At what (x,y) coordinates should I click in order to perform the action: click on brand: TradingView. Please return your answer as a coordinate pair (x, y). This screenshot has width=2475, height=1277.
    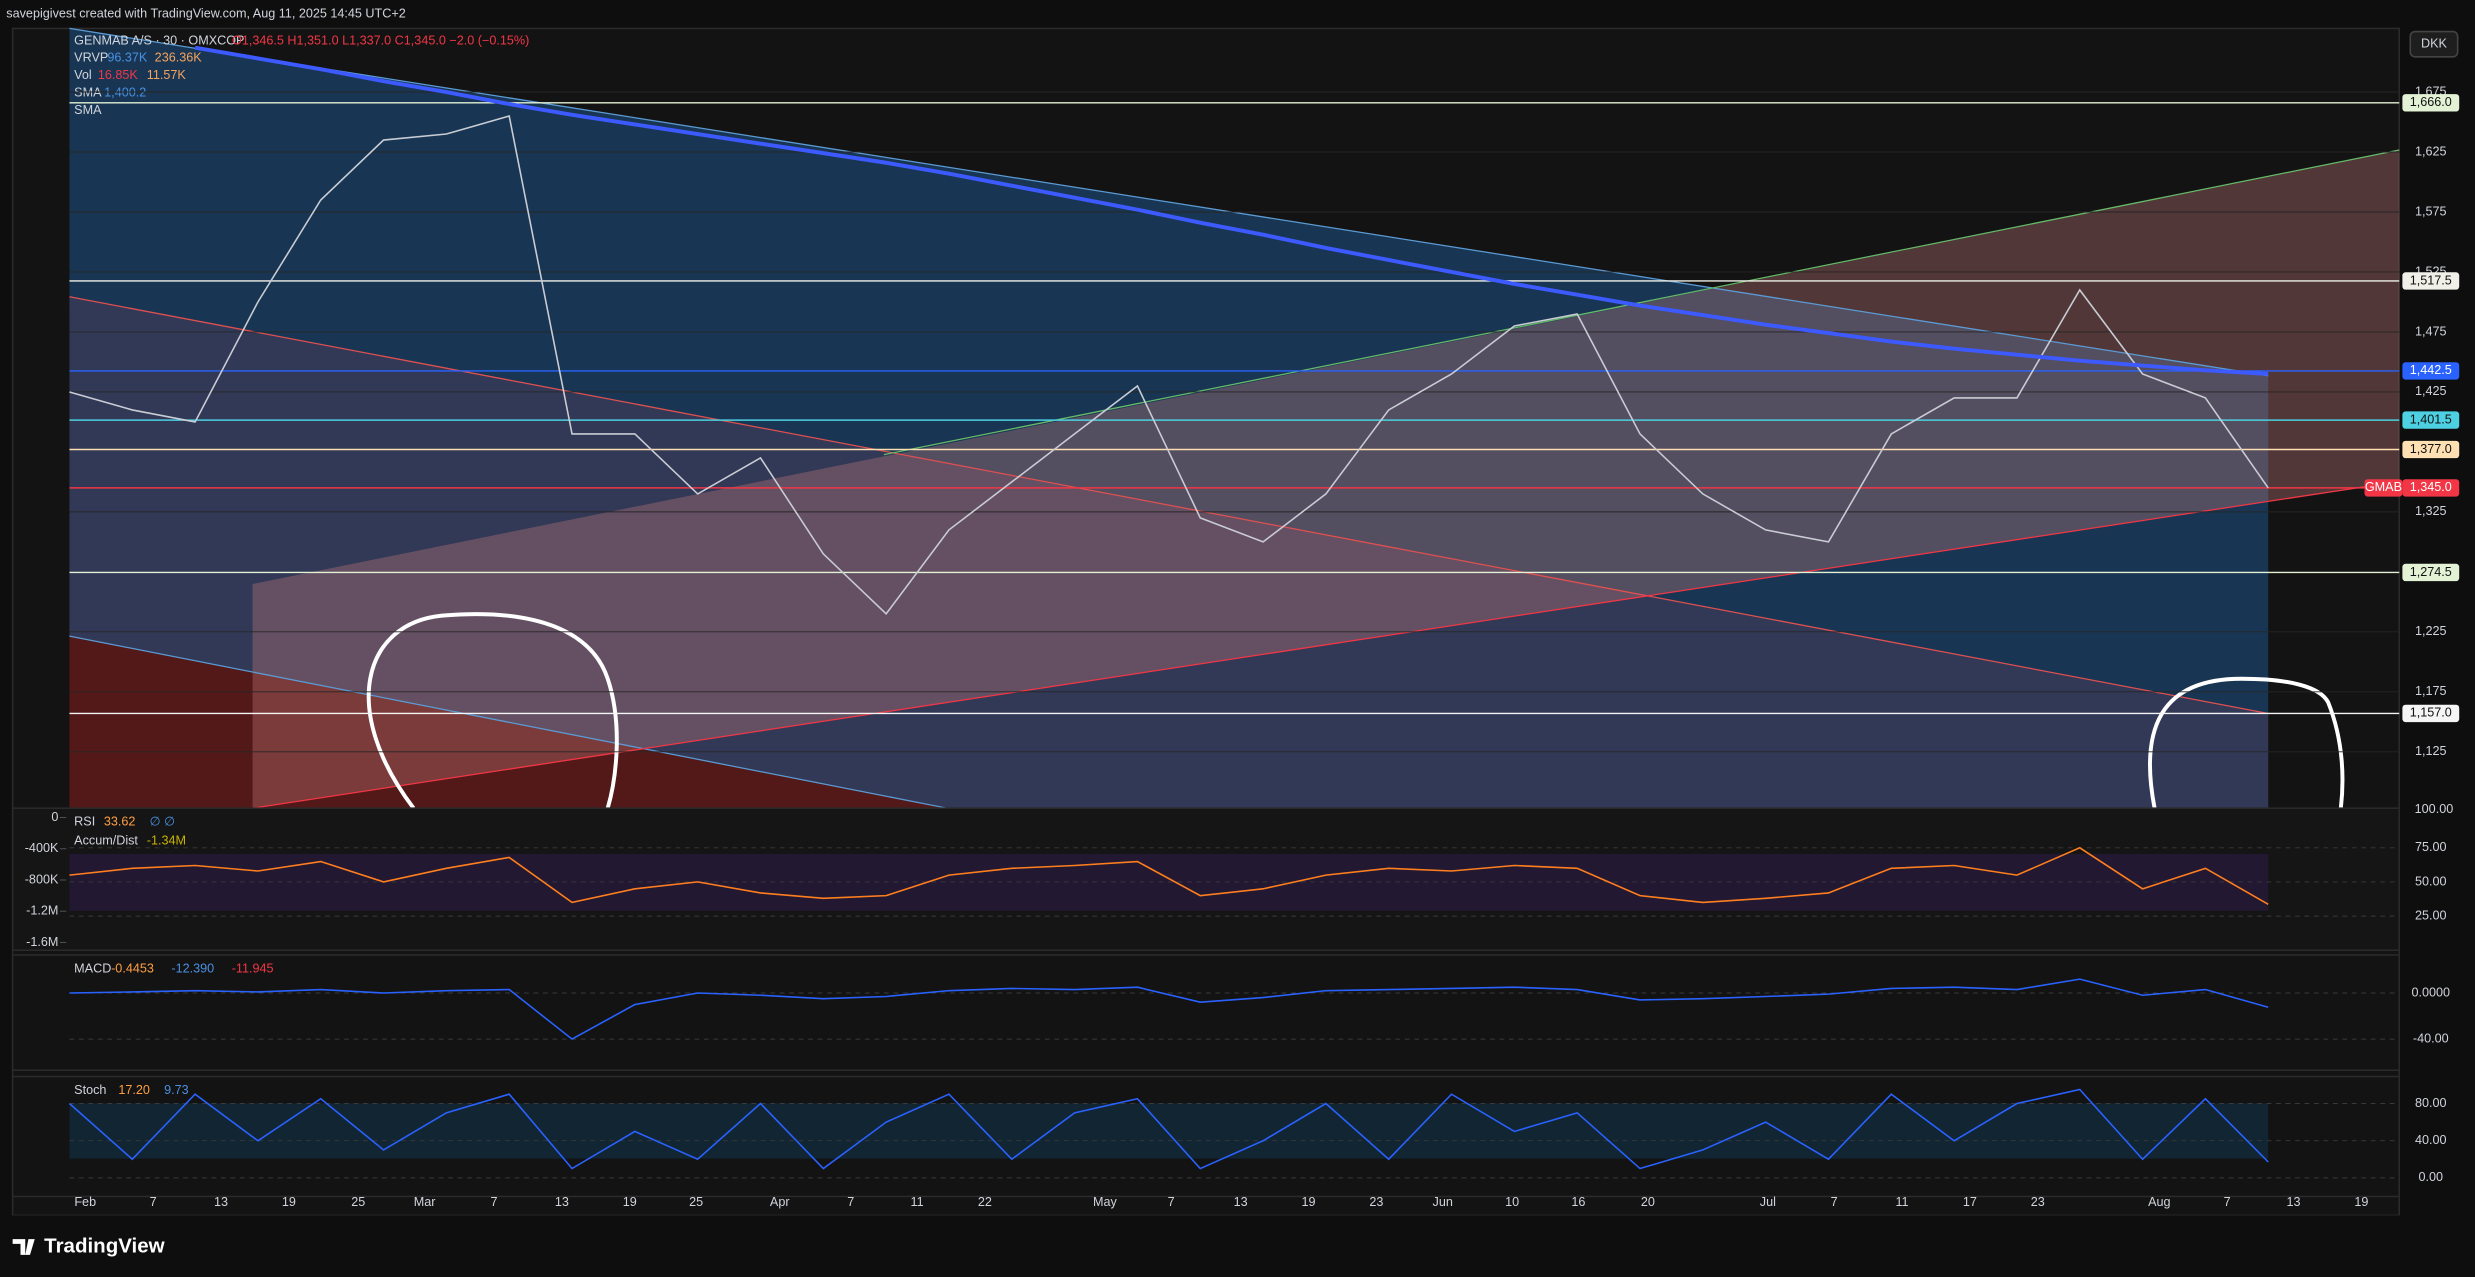
    Looking at the image, I should click on (104, 1245).